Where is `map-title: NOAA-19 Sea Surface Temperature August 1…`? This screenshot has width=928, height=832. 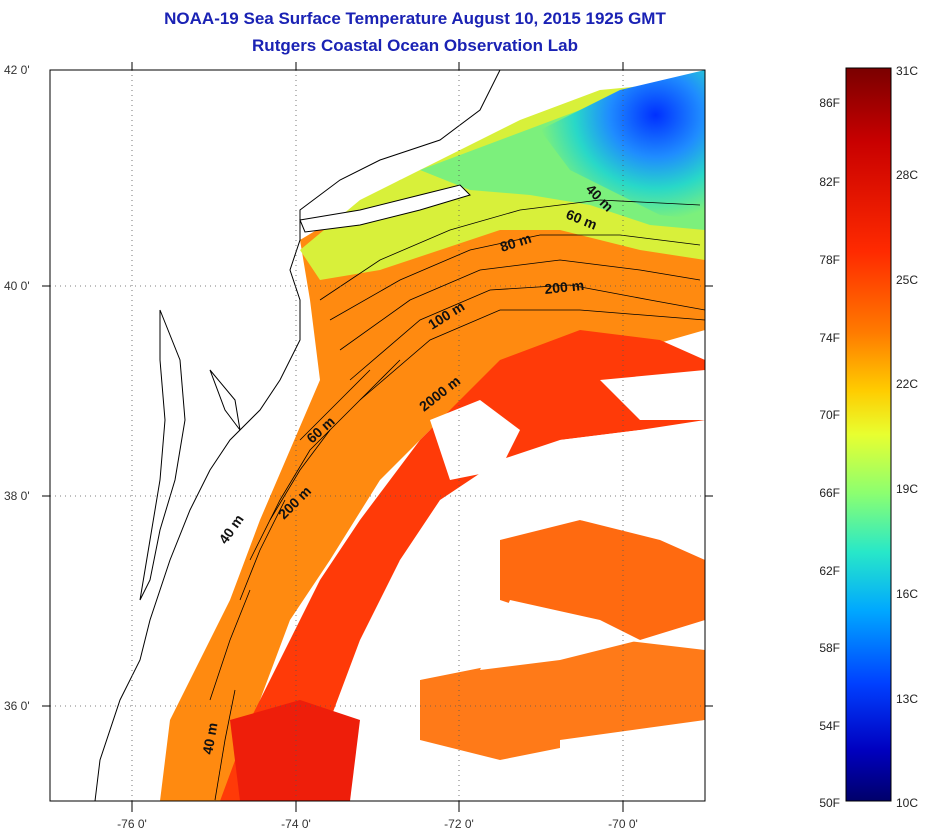 map-title: NOAA-19 Sea Surface Temperature August 1… is located at coordinates (415, 18).